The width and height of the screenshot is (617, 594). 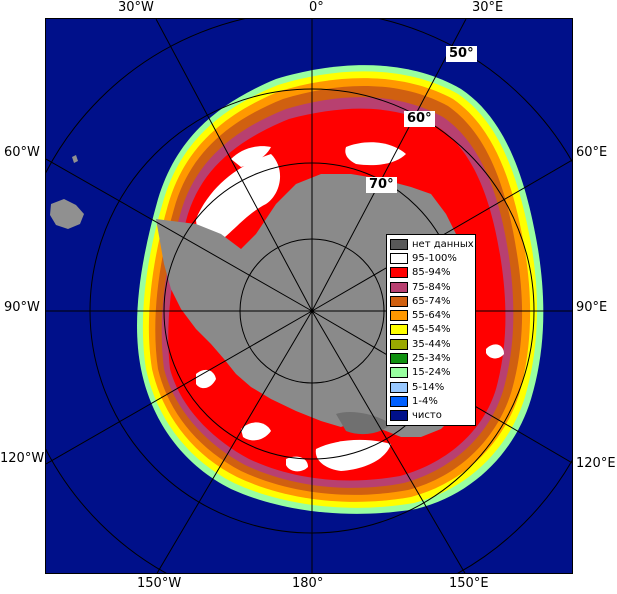 I want to click on legend-row: 75-84%, so click(x=431, y=287).